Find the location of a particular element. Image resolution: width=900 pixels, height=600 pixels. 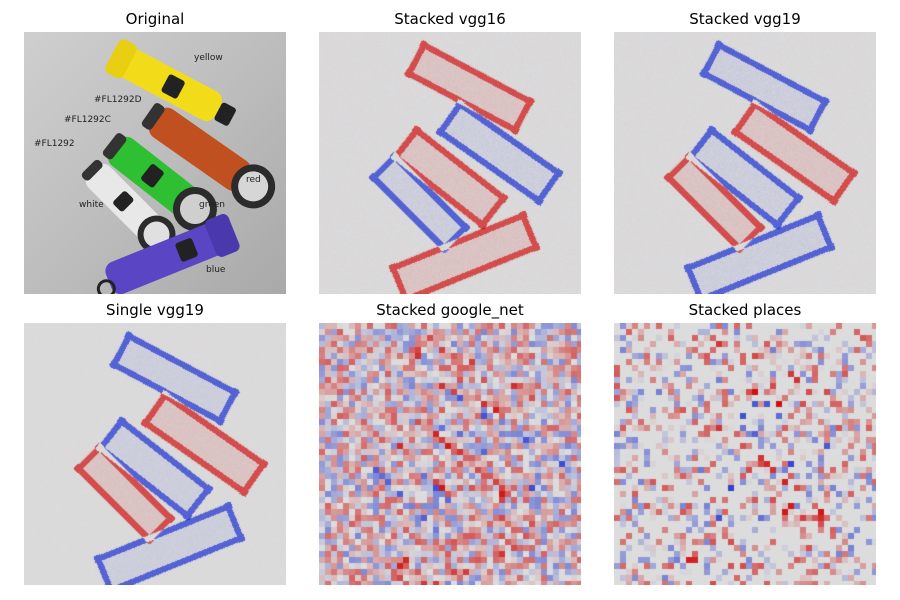

panel-title-stacked-places: Stacked places is located at coordinates (745, 310).